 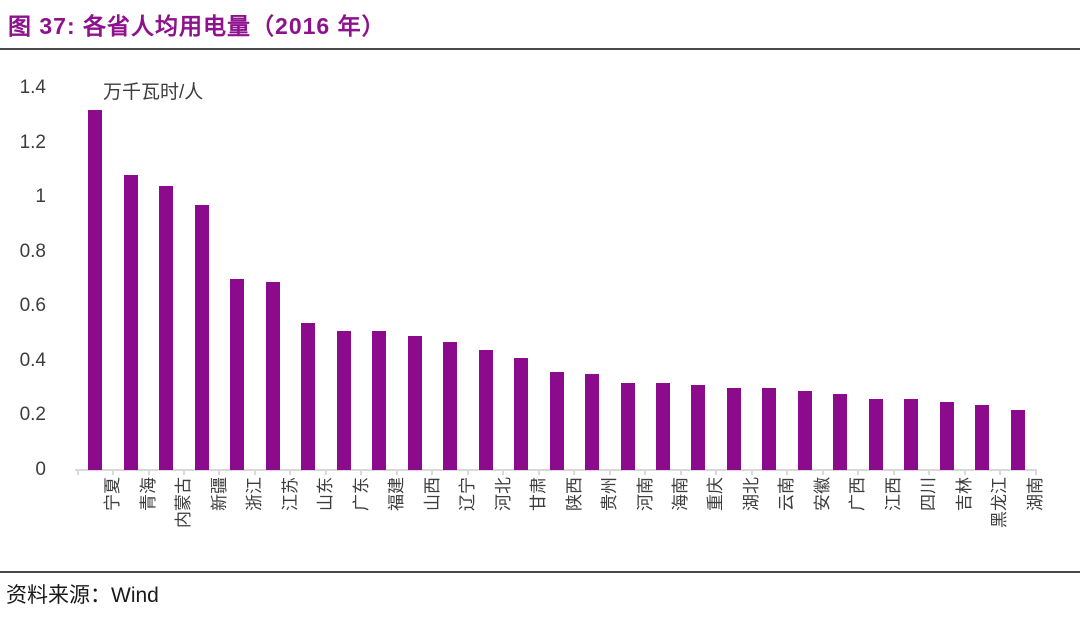 What do you see at coordinates (822, 494) in the screenshot?
I see `x-axis-category-label: 安徽` at bounding box center [822, 494].